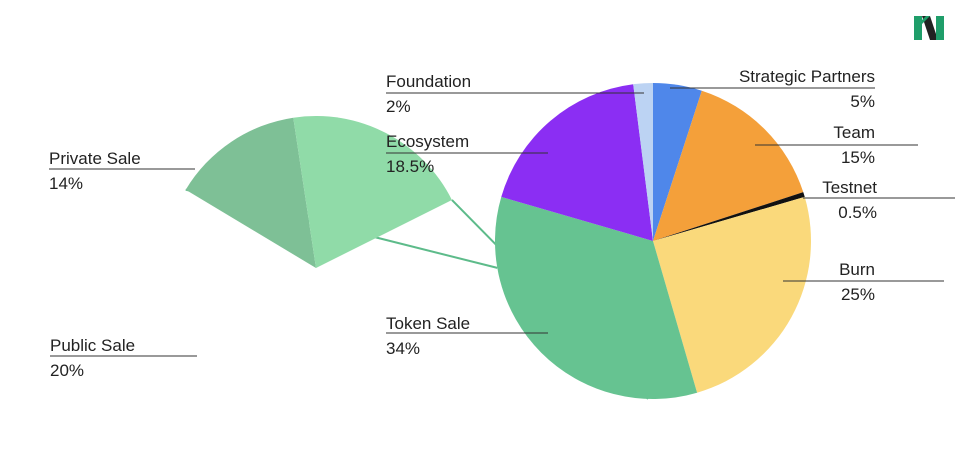 This screenshot has width=970, height=456. What do you see at coordinates (643, 162) in the screenshot?
I see `slice-foundation` at bounding box center [643, 162].